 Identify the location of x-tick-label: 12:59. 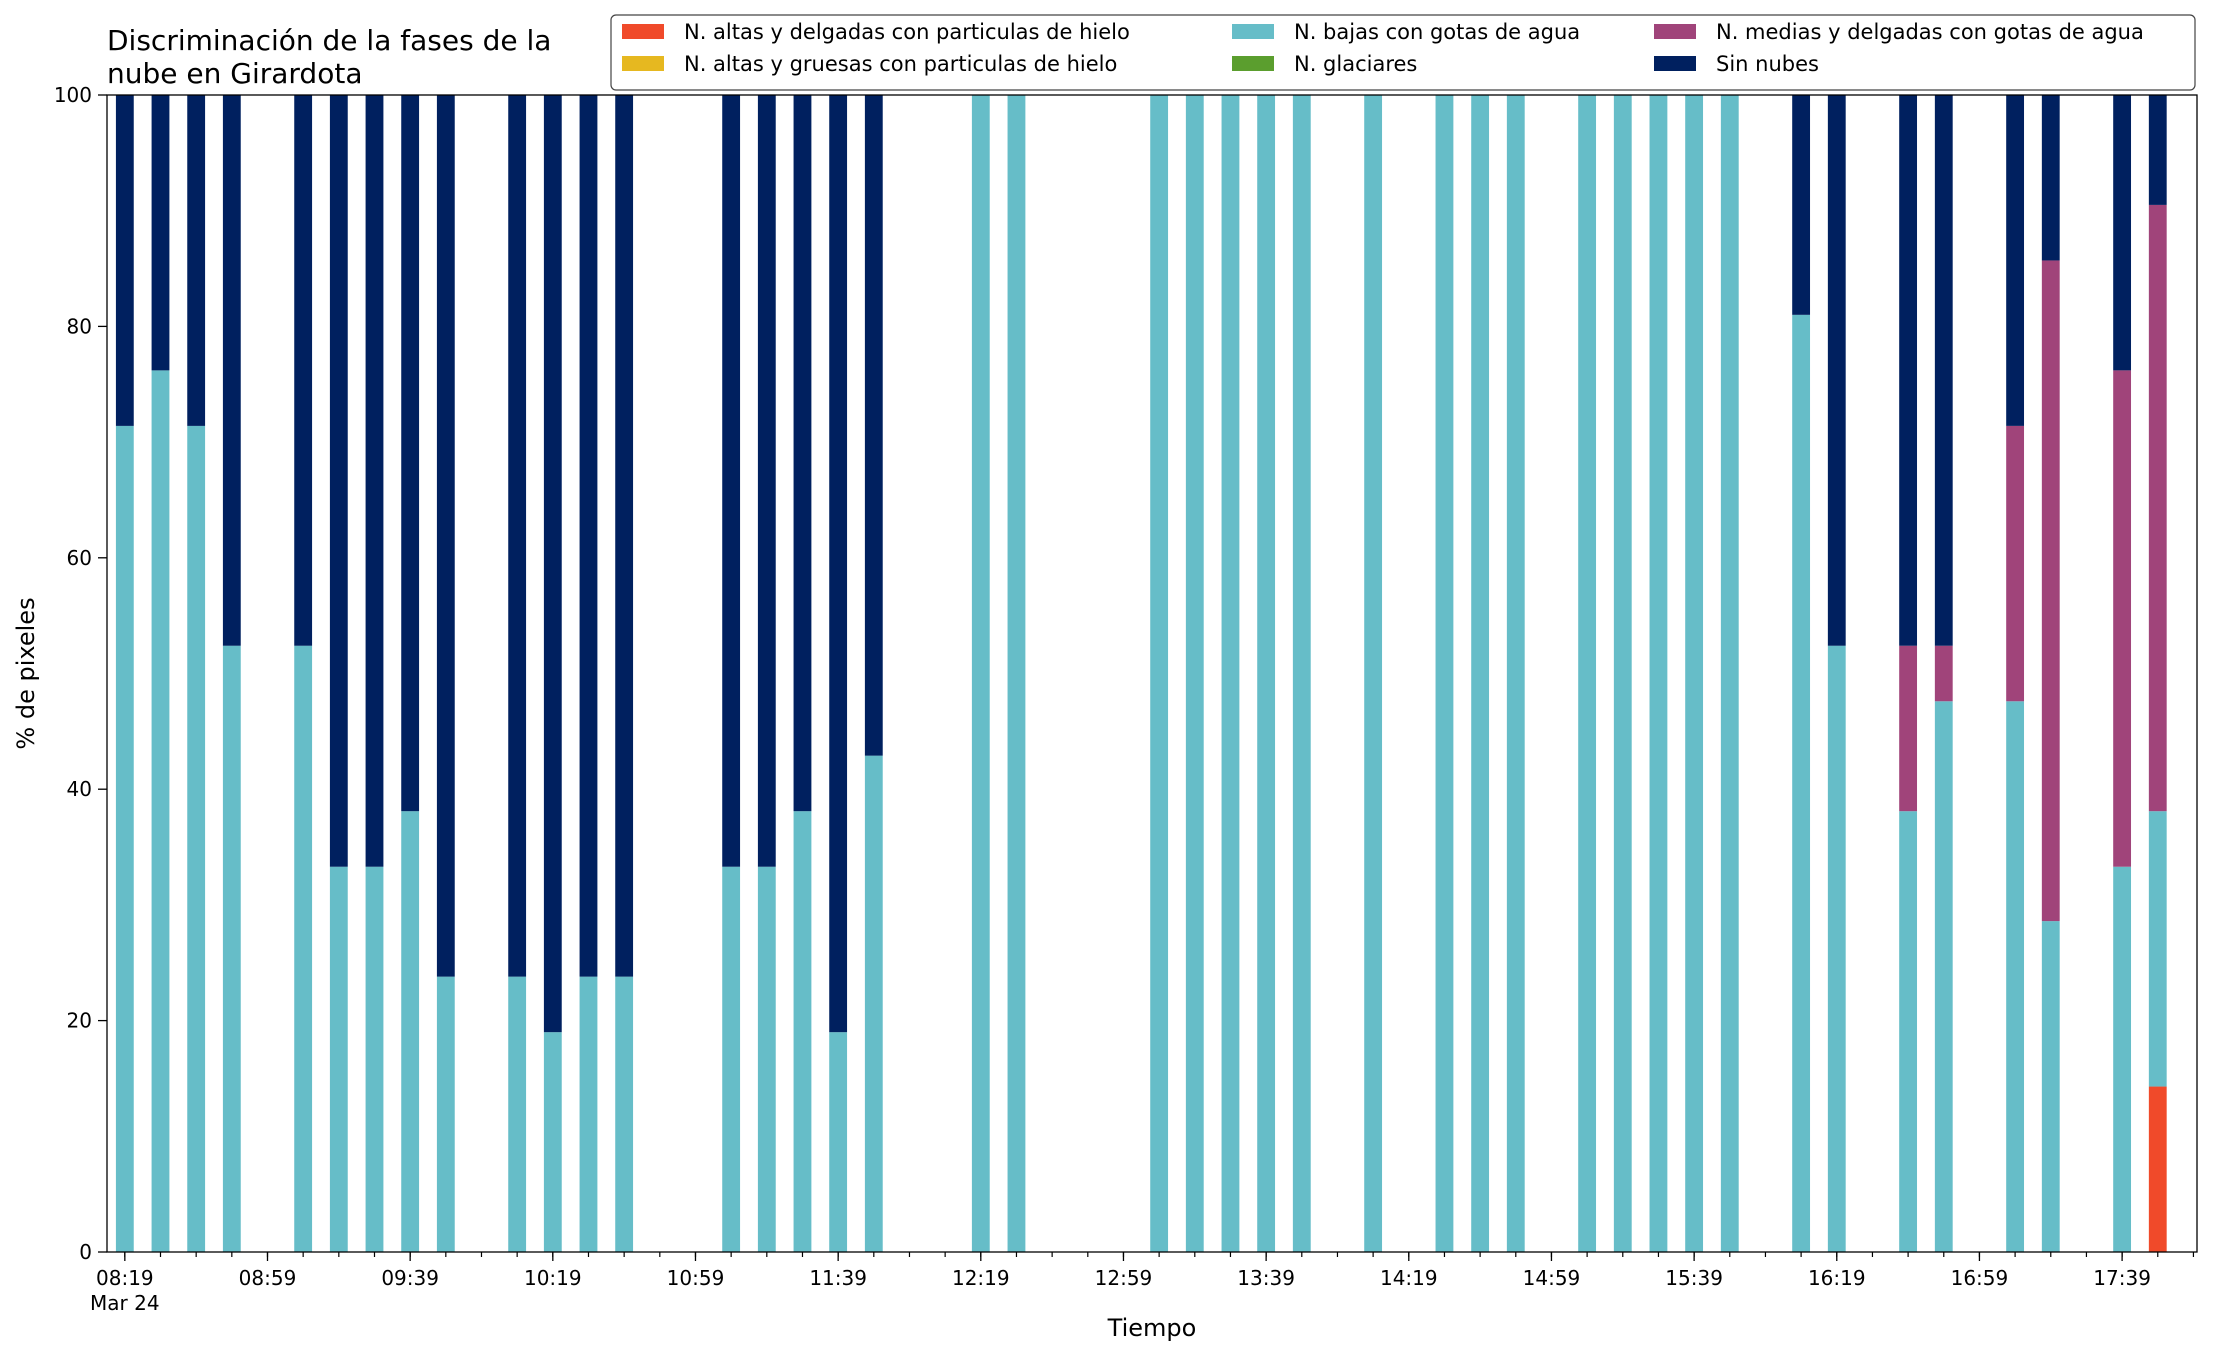
(1124, 1278).